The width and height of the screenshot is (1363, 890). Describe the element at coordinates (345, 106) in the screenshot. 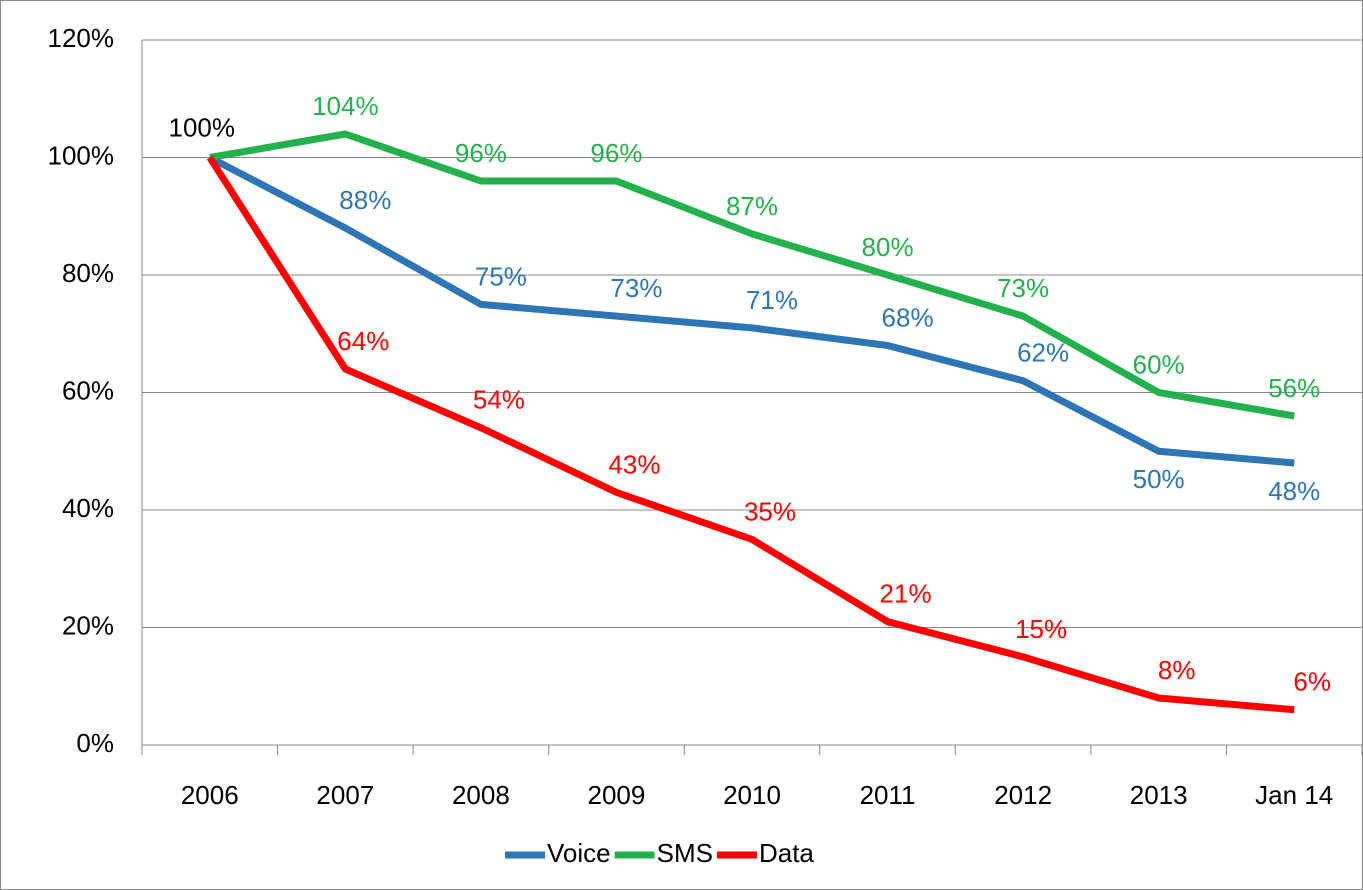

I see `data-label: 104%` at that location.